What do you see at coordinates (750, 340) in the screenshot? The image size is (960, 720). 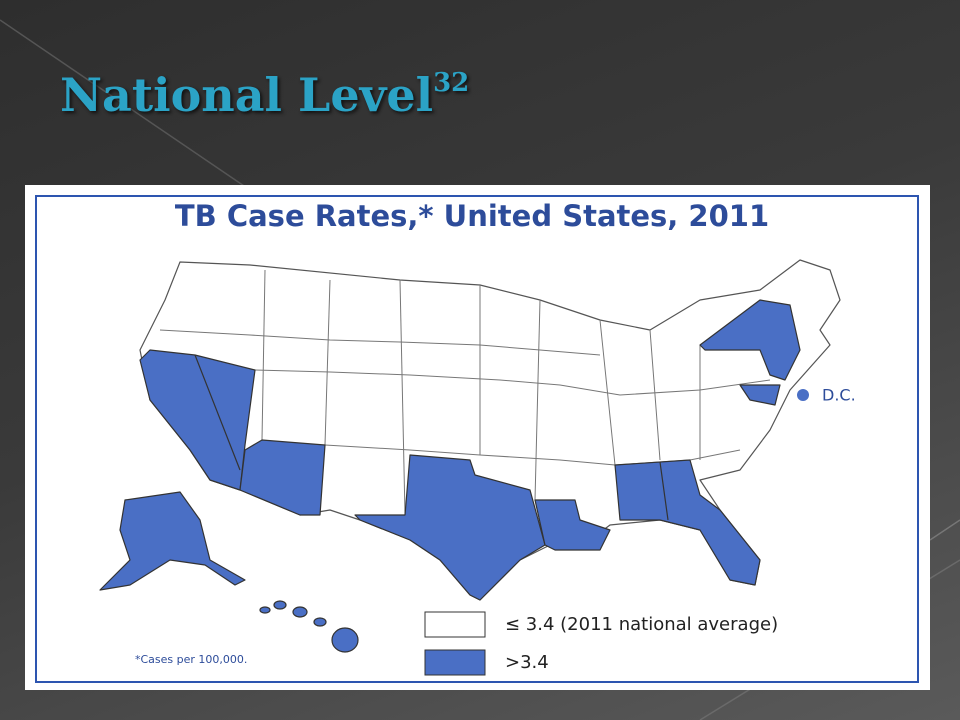 I see `high-rate-northeast` at bounding box center [750, 340].